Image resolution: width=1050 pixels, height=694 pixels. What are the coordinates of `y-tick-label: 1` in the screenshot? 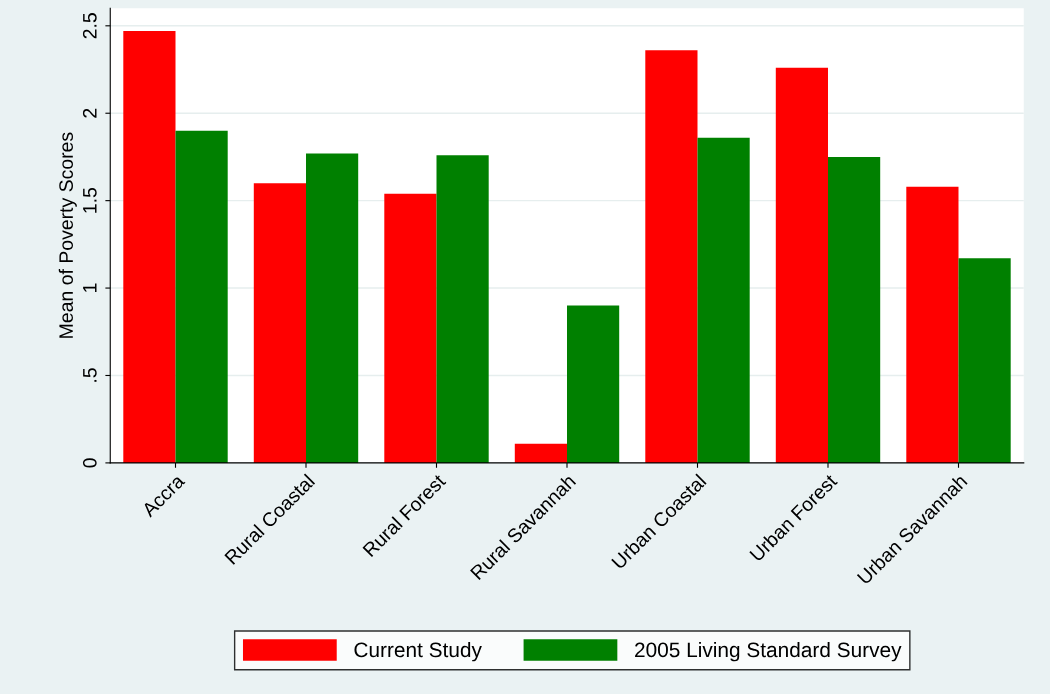 It's located at (90, 287).